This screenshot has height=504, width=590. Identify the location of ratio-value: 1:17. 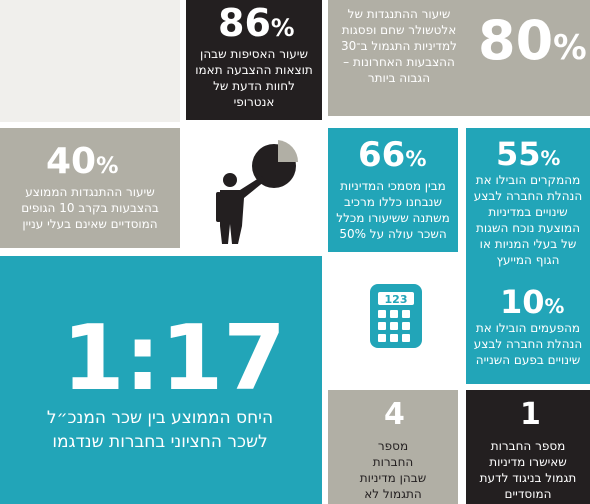
(174, 358).